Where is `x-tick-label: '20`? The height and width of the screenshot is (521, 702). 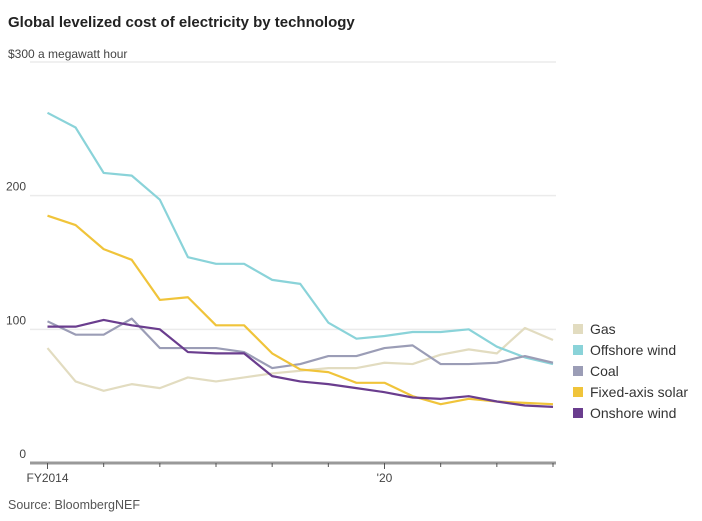
x-tick-label: '20 is located at coordinates (385, 478).